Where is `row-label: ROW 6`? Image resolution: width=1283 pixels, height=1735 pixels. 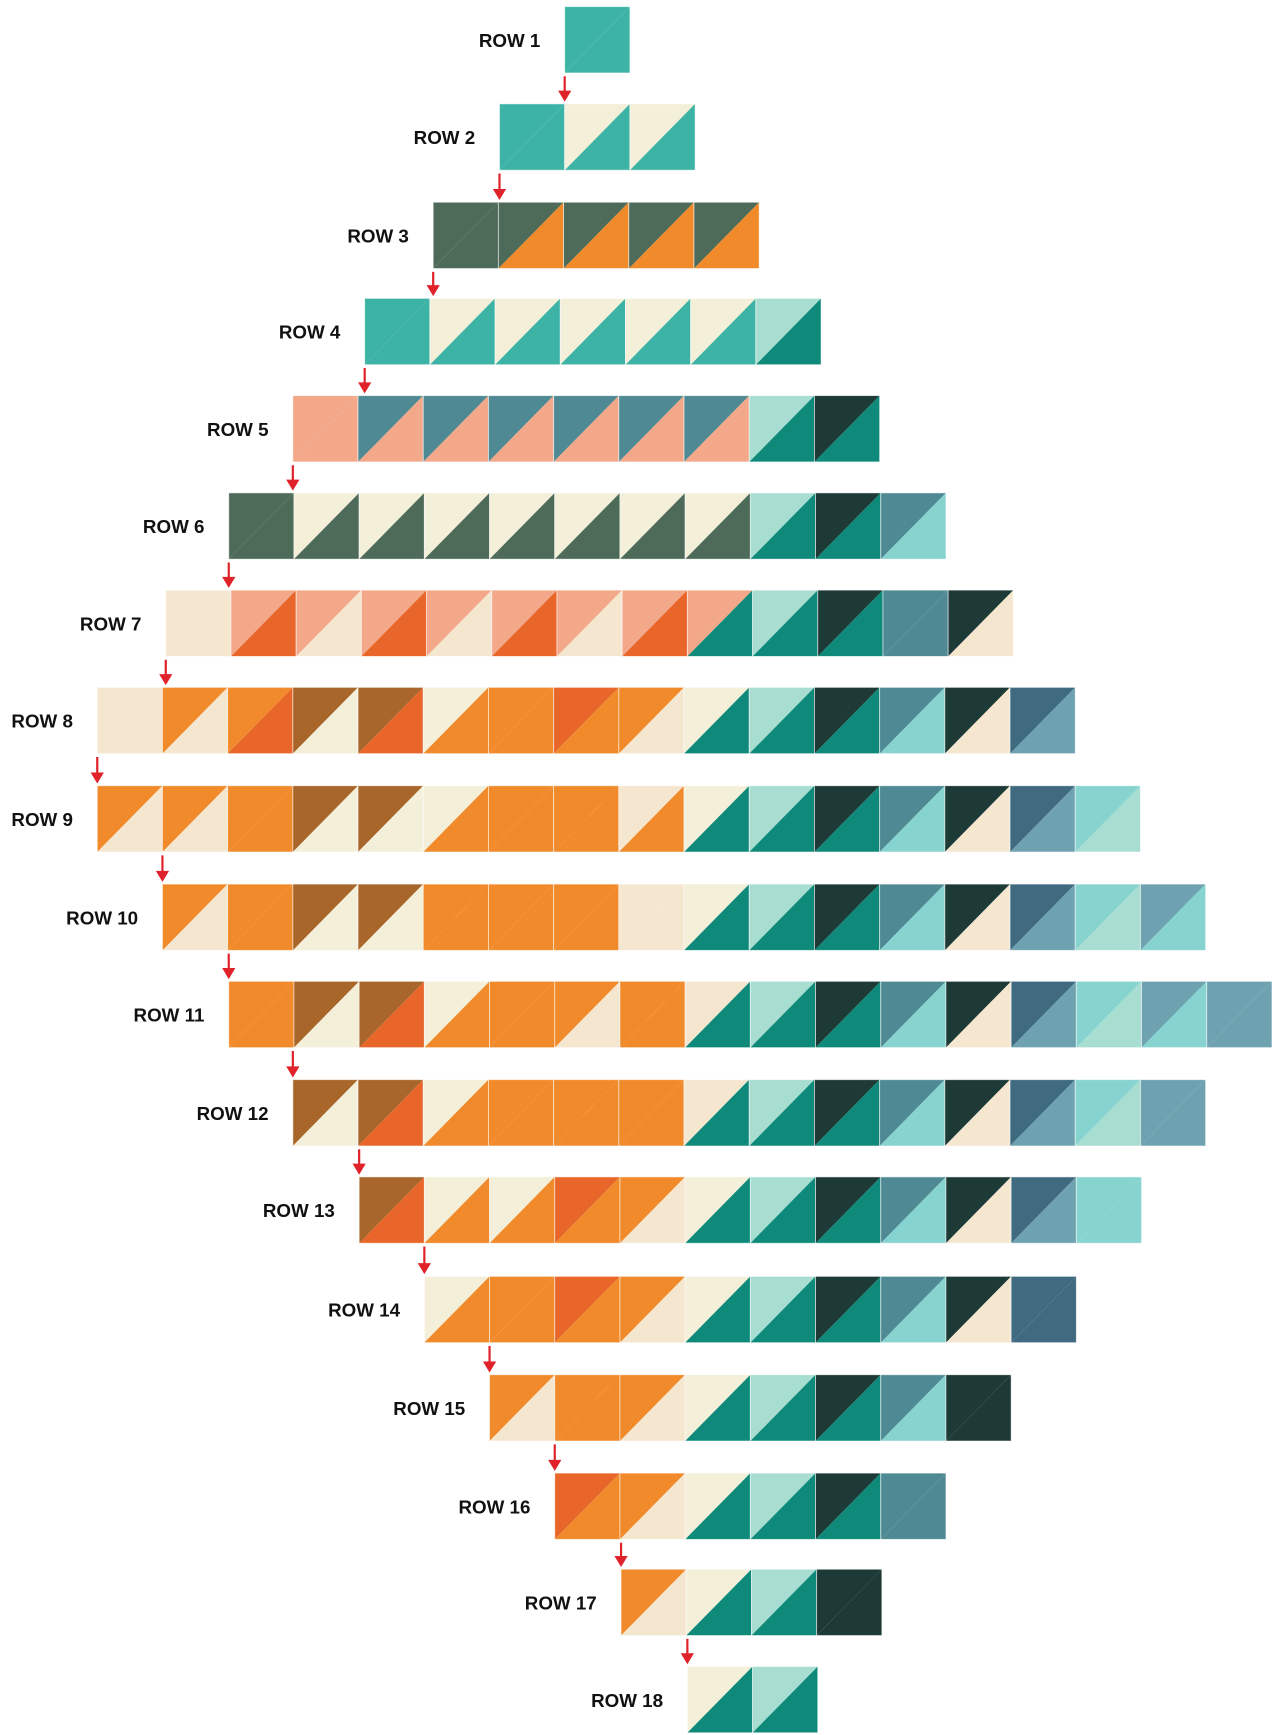 row-label: ROW 6 is located at coordinates (174, 526).